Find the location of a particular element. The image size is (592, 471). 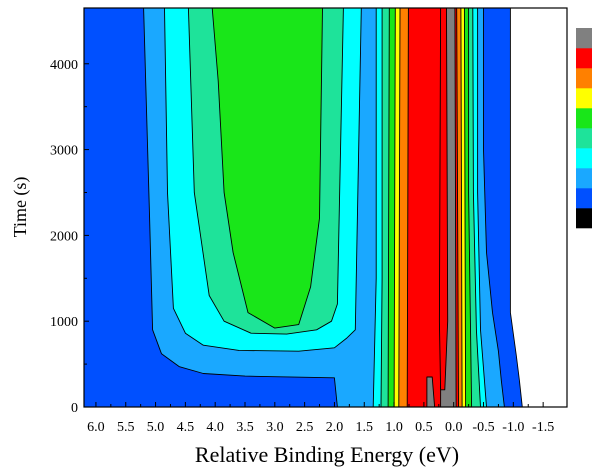

y-tick-label: 4000 is located at coordinates (64, 65).